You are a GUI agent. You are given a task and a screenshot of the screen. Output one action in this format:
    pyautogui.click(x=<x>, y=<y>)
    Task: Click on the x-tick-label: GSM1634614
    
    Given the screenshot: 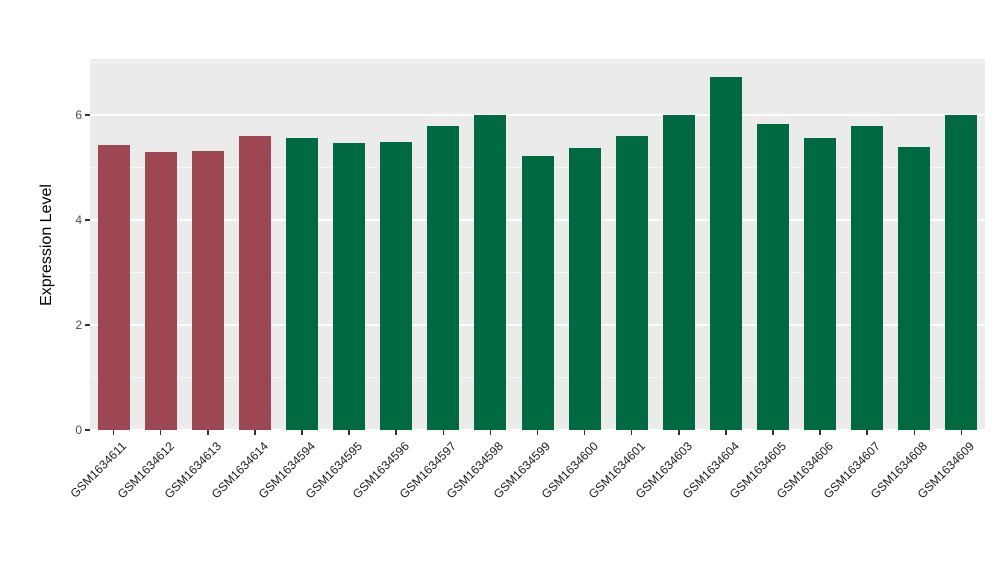 What is the action you would take?
    pyautogui.click(x=239, y=470)
    